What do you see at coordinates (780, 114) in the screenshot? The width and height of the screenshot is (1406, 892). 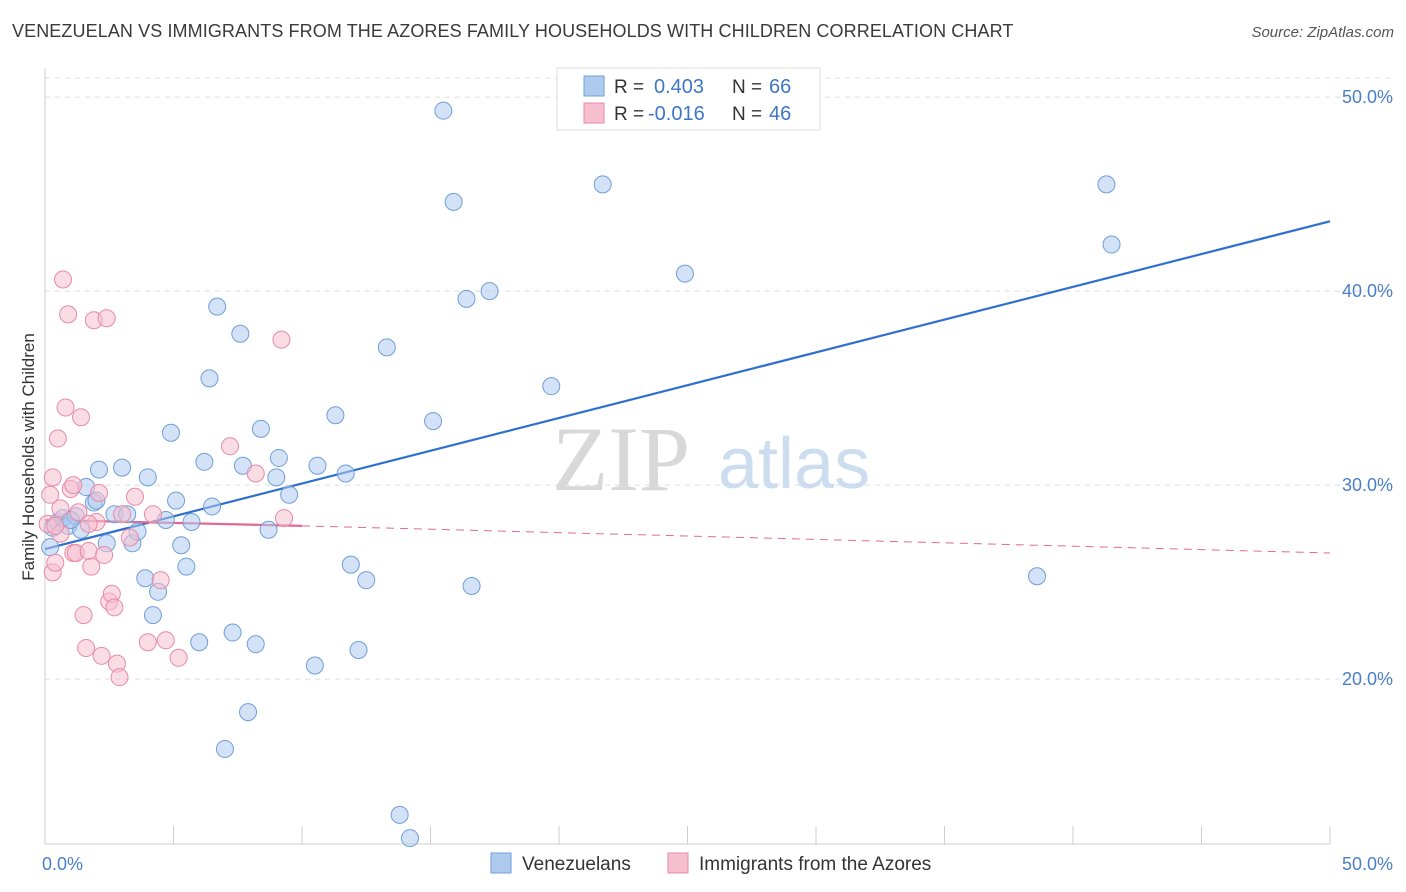 I see `legend-n-value-2: 46` at bounding box center [780, 114].